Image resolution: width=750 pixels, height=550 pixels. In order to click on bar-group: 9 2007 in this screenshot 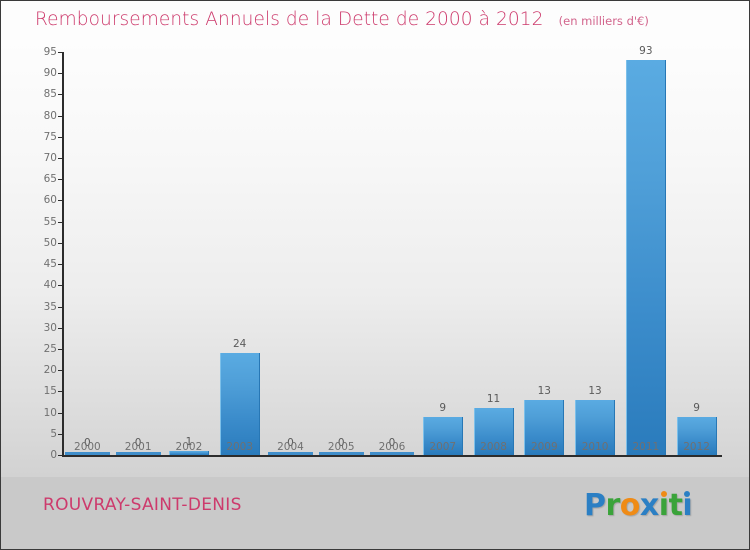, I will do `click(442, 258)`.